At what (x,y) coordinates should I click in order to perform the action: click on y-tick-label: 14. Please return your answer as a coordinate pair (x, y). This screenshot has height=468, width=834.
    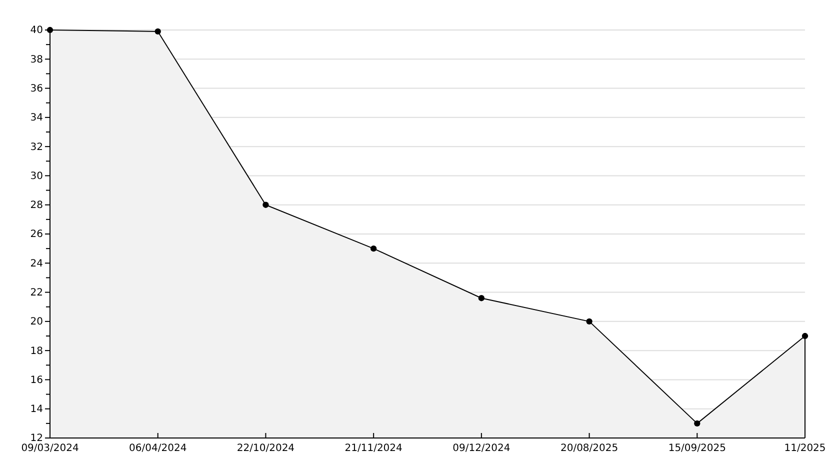
    Looking at the image, I should click on (36, 410).